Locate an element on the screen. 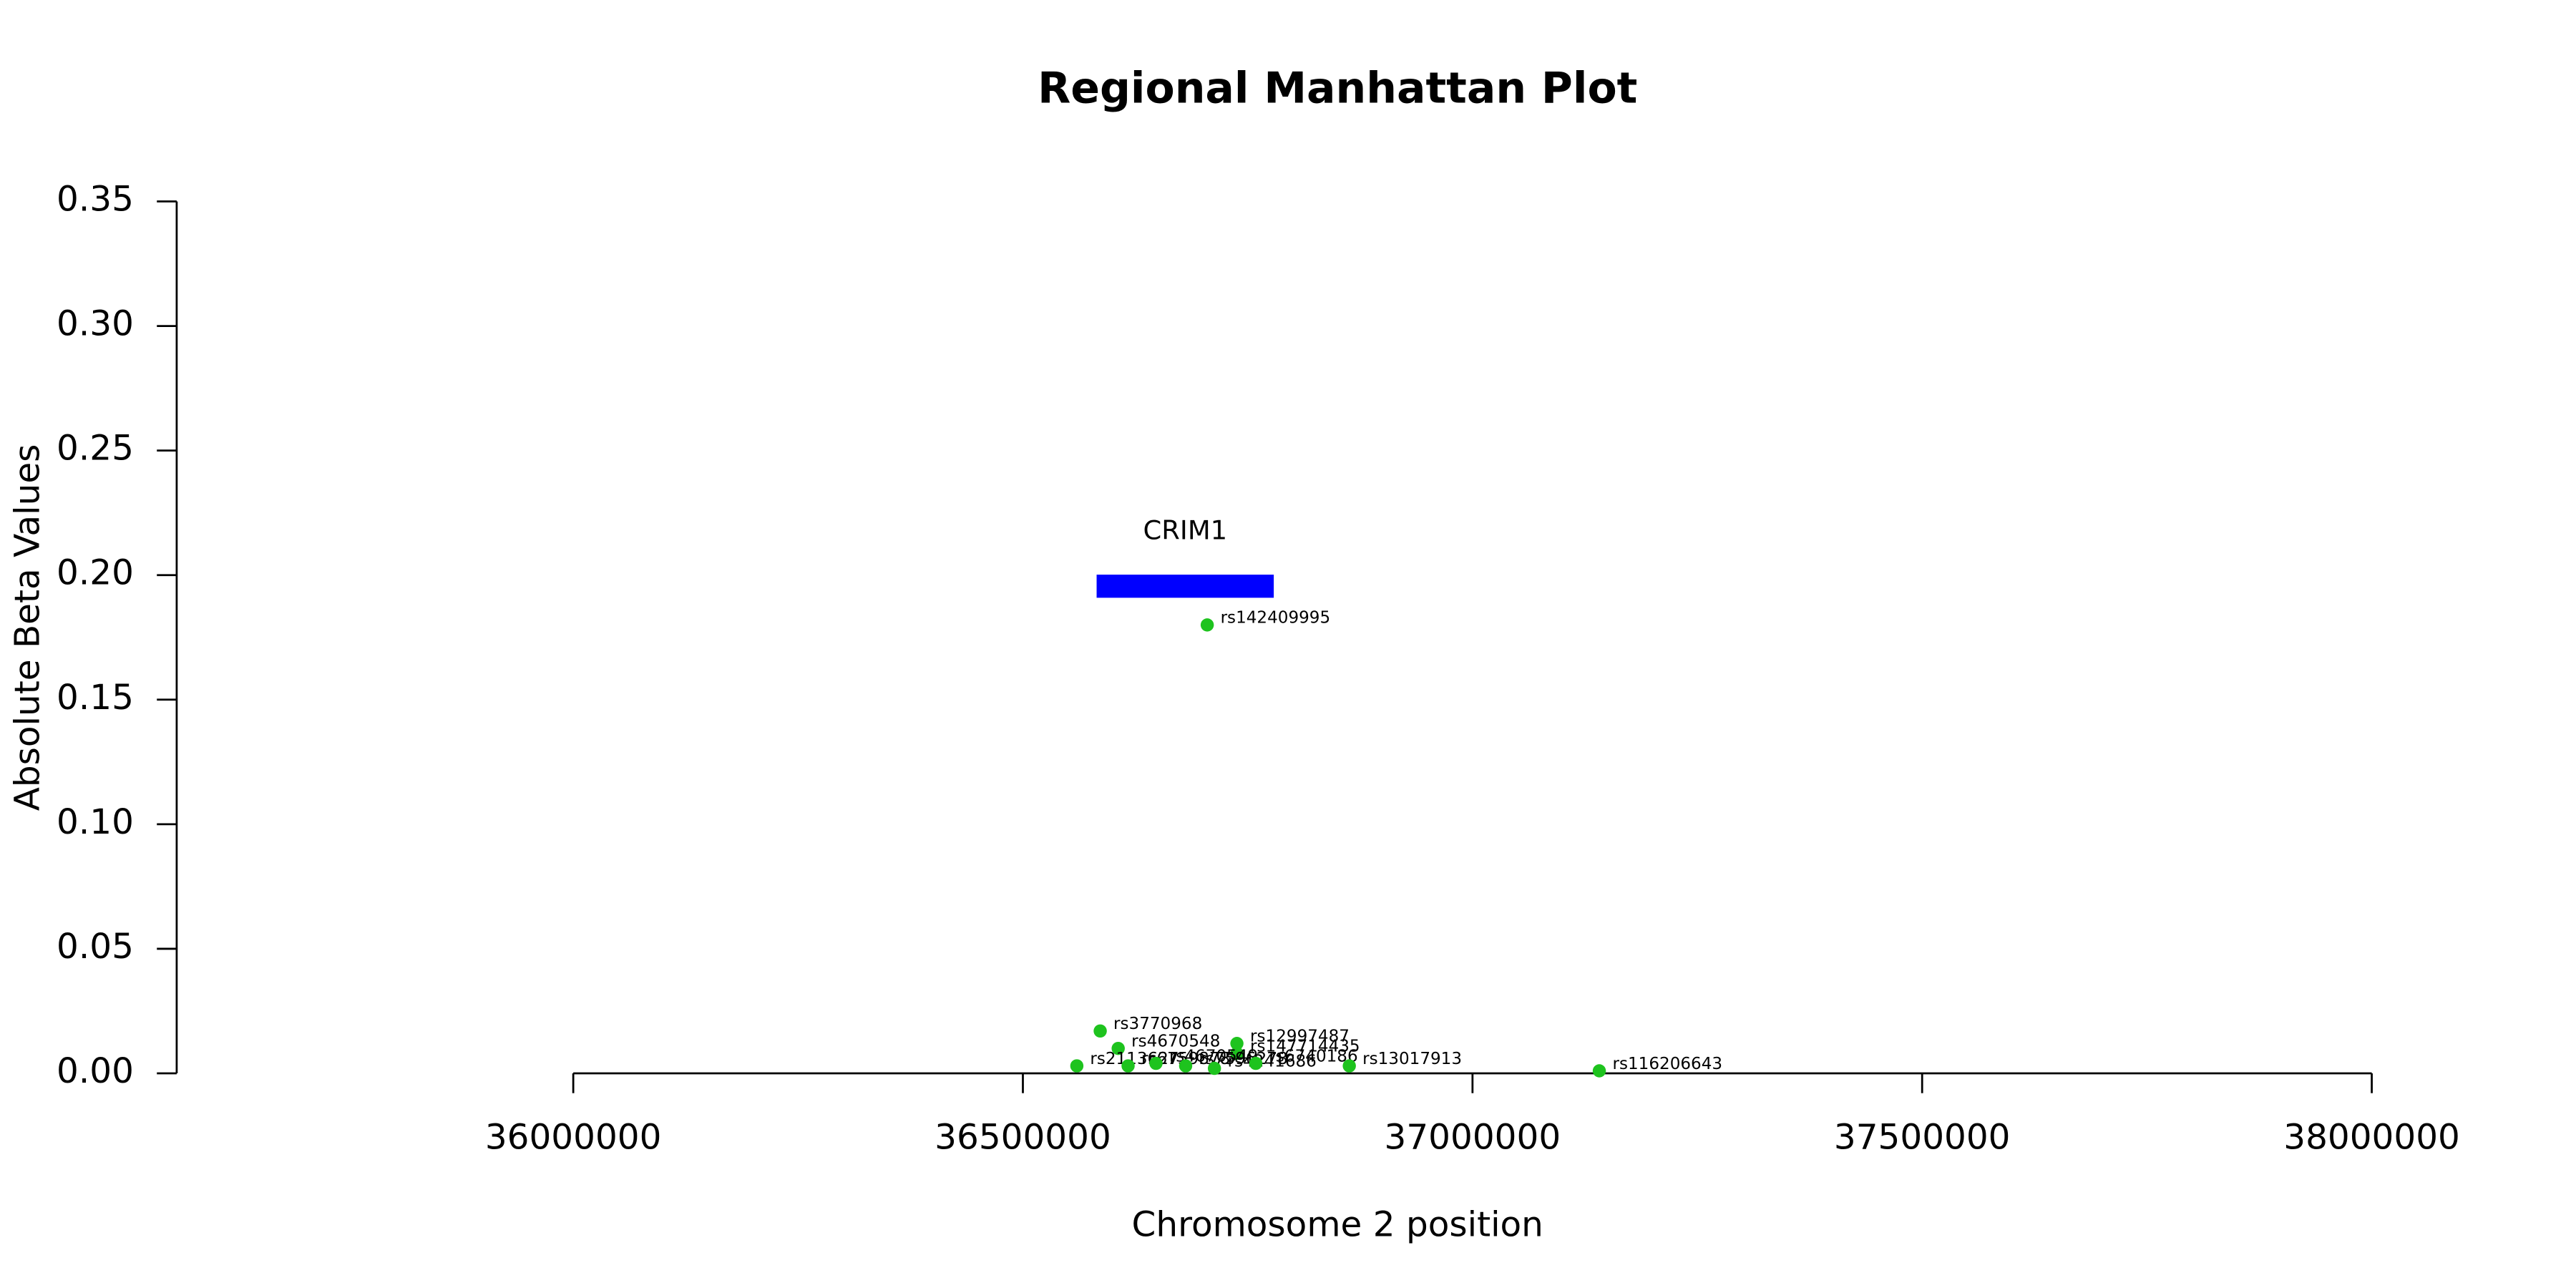 The height and width of the screenshot is (1288, 2576). y-axis-label: Absolute Beta Values is located at coordinates (28, 627).